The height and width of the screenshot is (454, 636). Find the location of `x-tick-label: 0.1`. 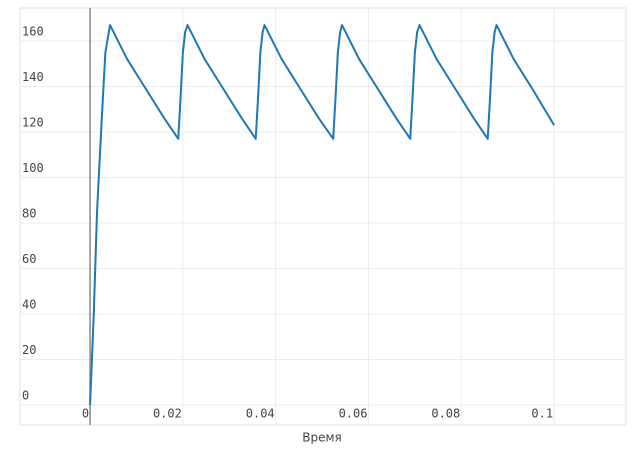

x-tick-label: 0.1 is located at coordinates (542, 414).